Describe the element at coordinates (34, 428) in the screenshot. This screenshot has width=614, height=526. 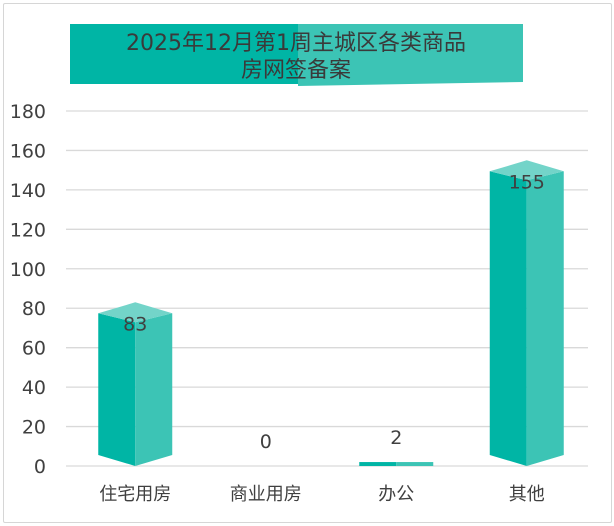
I see `y-tick-label: 20` at that location.